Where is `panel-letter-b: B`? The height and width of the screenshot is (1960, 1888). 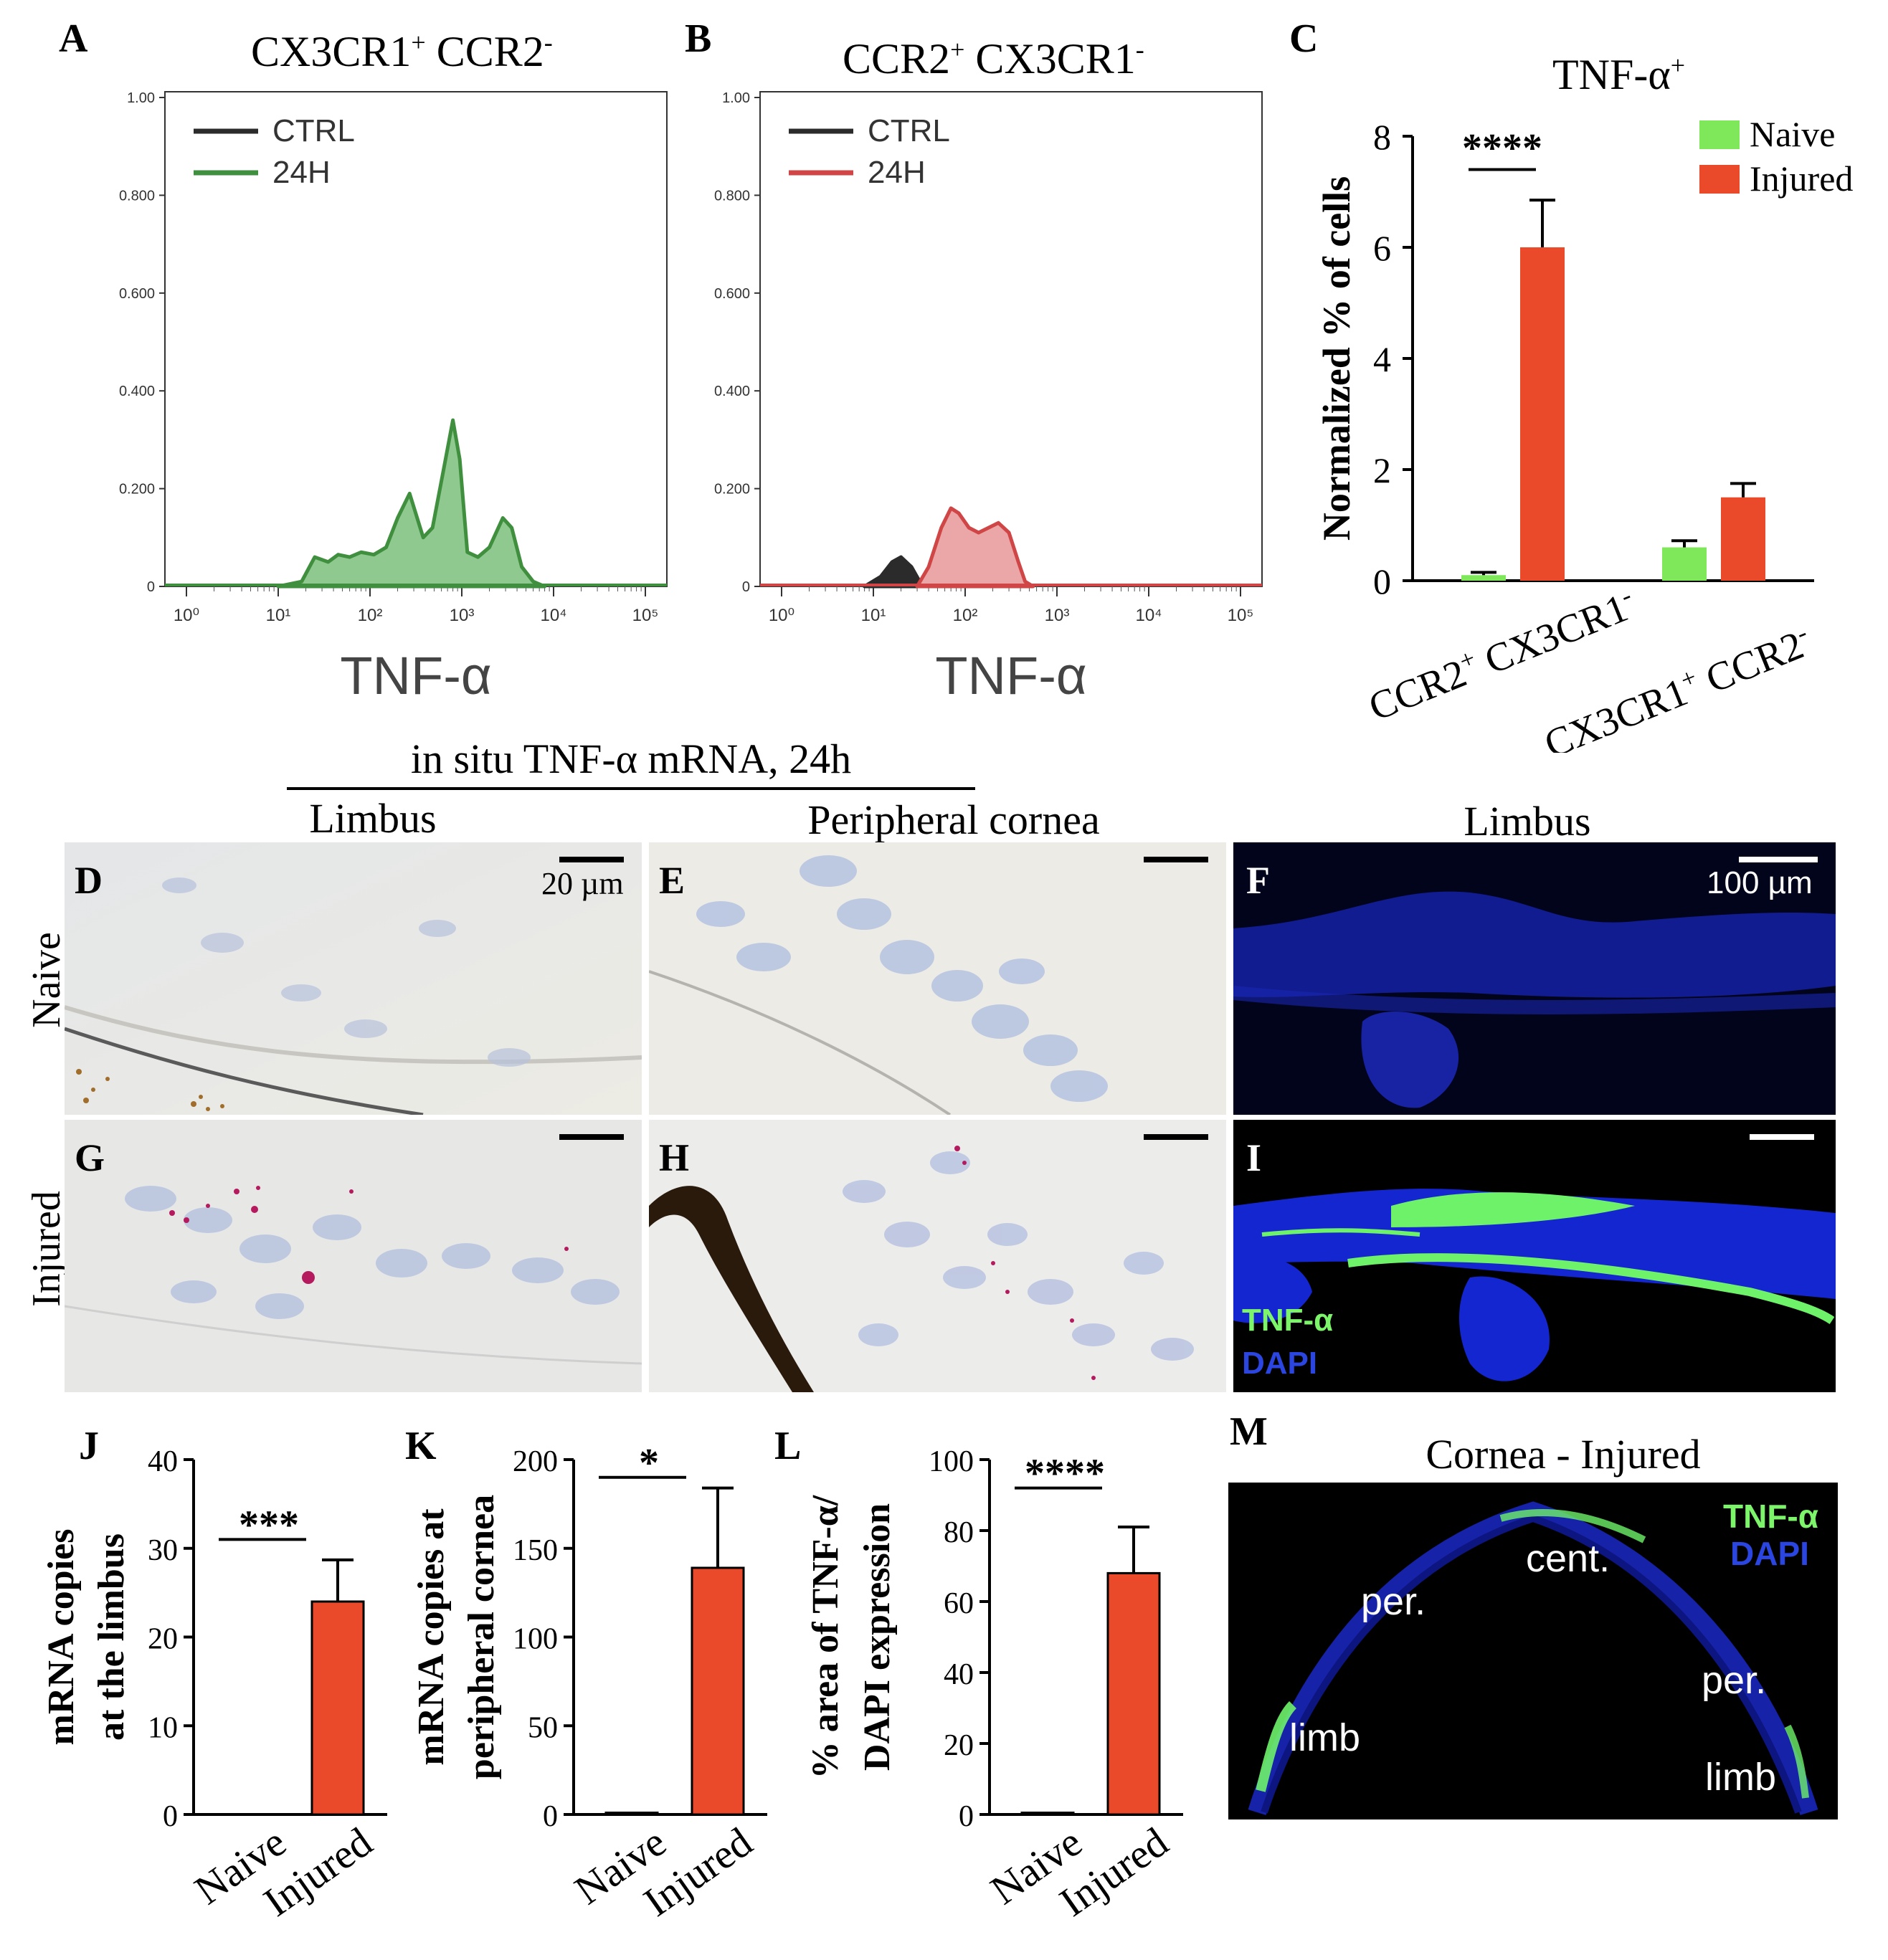
panel-letter-b: B is located at coordinates (699, 38).